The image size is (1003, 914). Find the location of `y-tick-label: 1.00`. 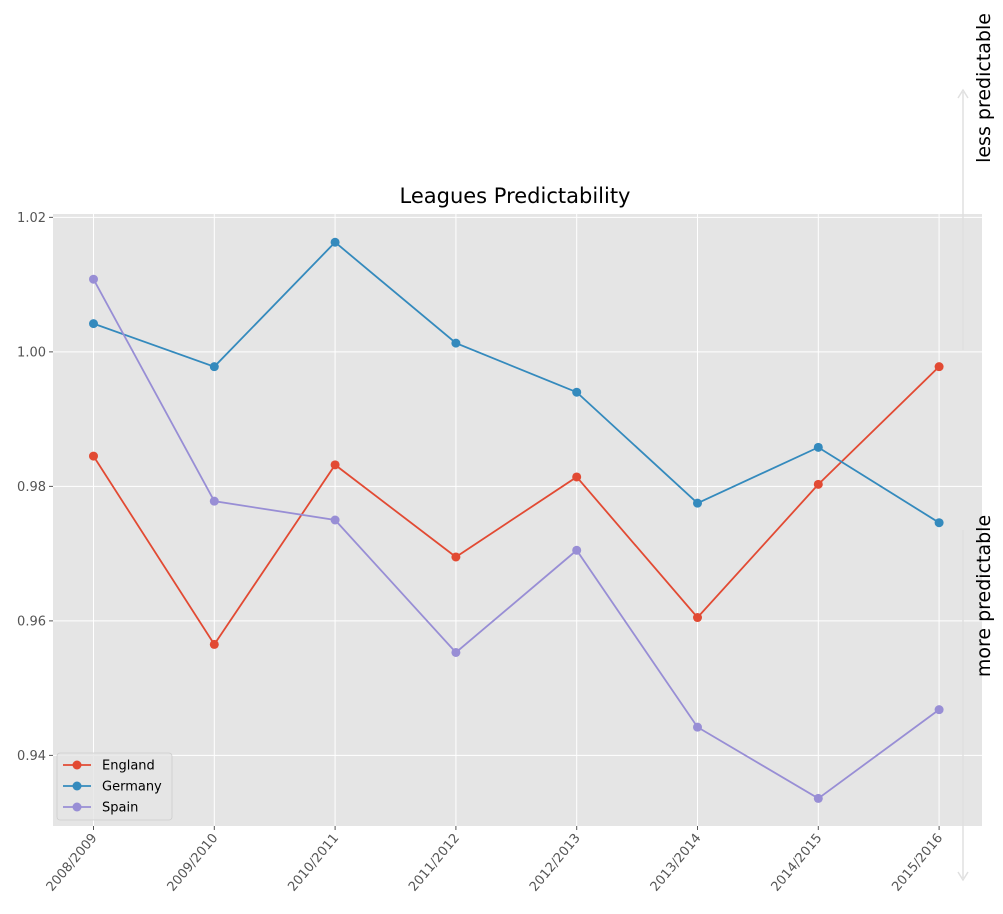

y-tick-label: 1.00 is located at coordinates (31, 352).